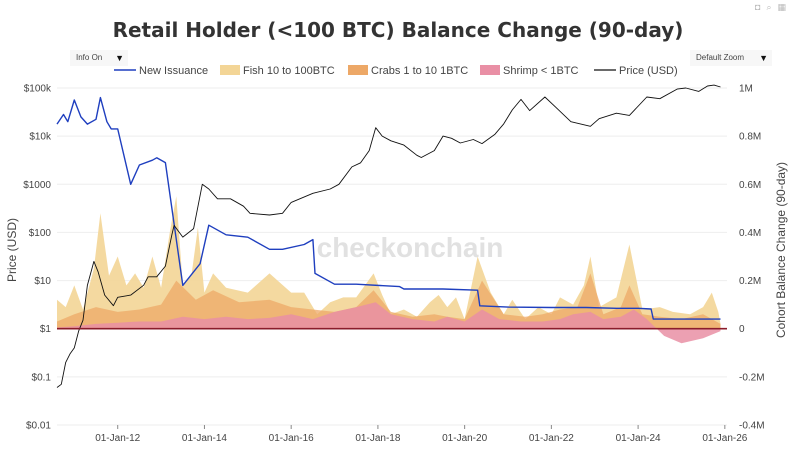  What do you see at coordinates (784, 7) in the screenshot?
I see `grid-icon: ▦` at bounding box center [784, 7].